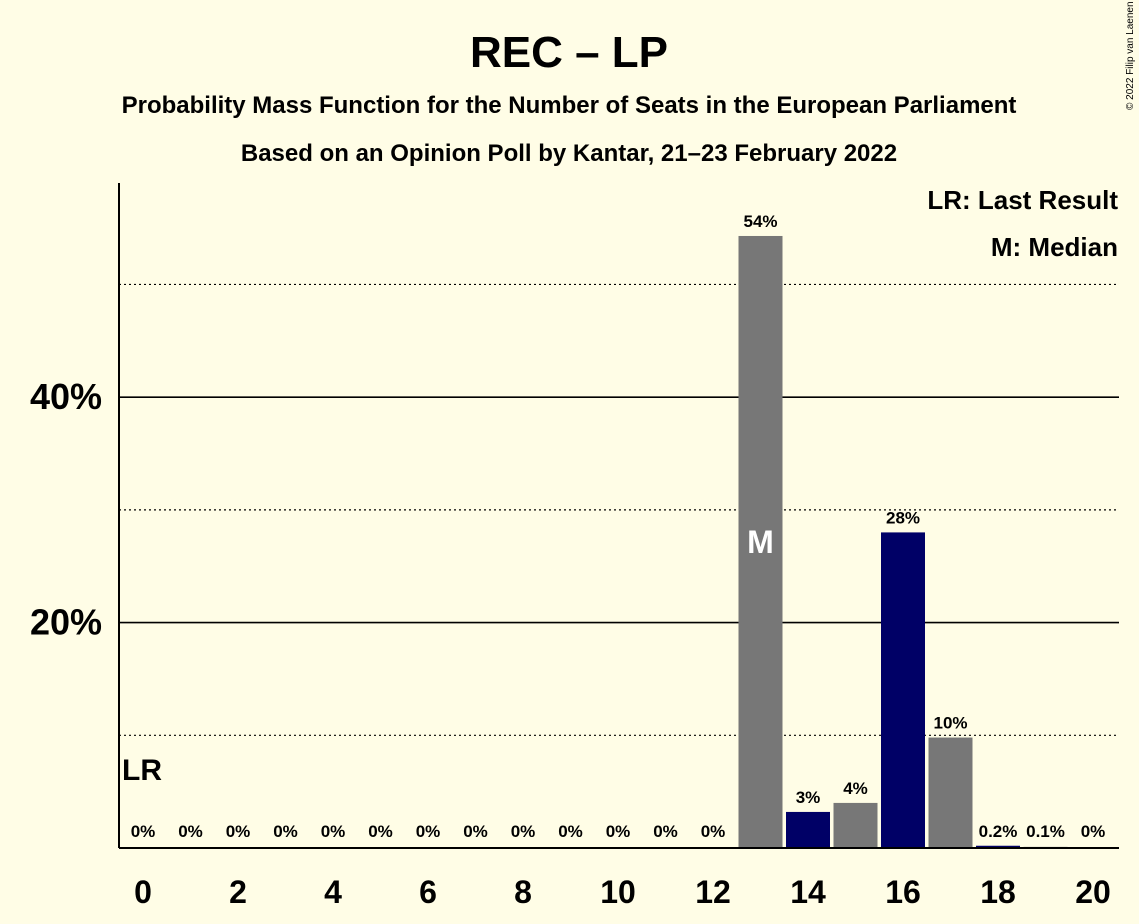  I want to click on chart-title: REC – LP, so click(569, 52).